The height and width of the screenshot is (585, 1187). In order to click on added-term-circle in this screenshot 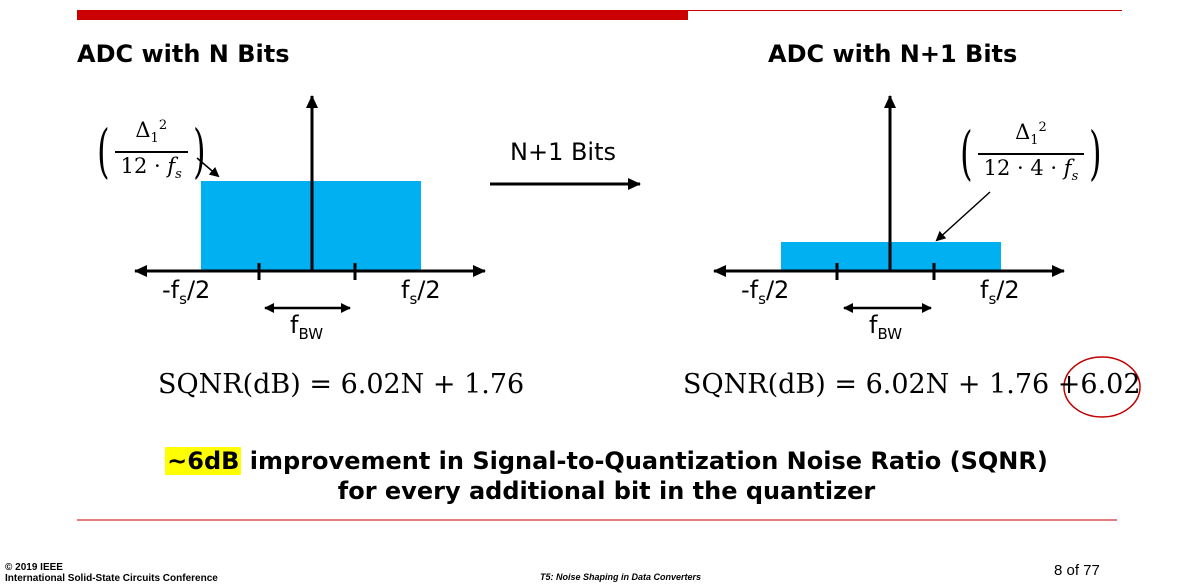, I will do `click(1102, 387)`.